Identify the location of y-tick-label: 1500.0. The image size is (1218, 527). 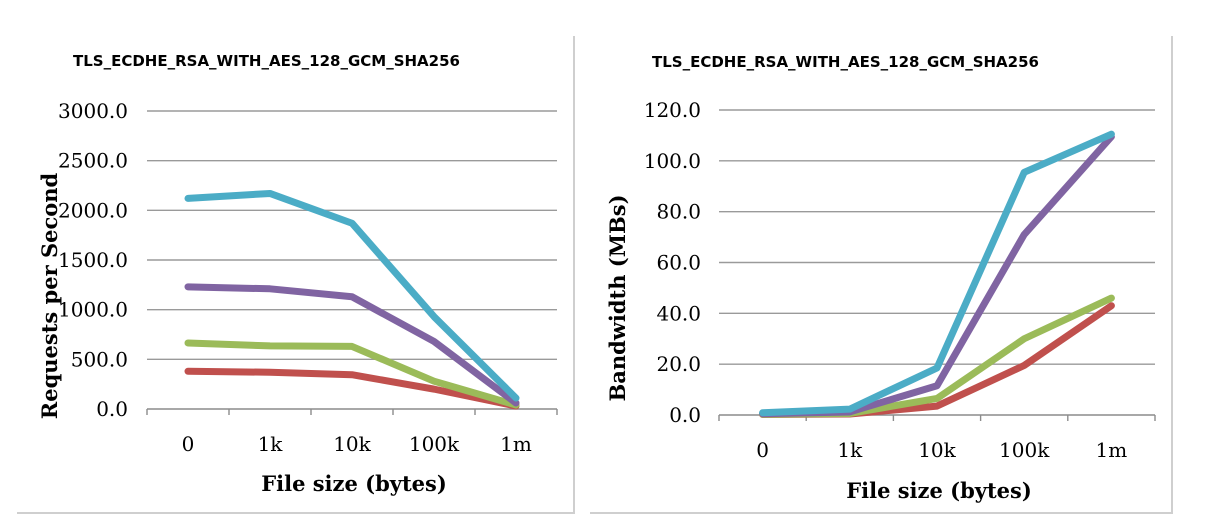
(93, 260).